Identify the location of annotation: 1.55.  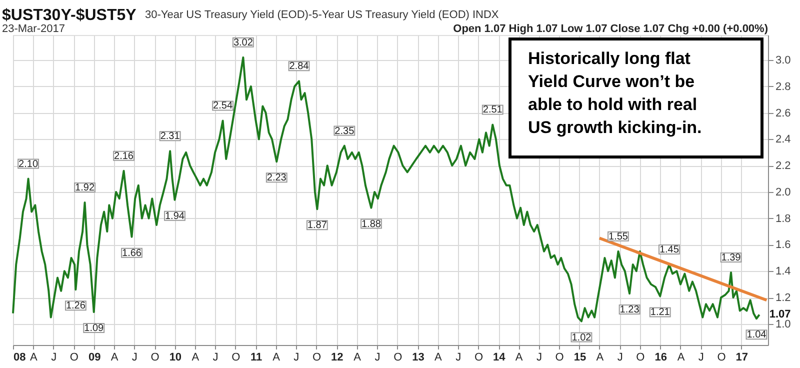
(618, 236).